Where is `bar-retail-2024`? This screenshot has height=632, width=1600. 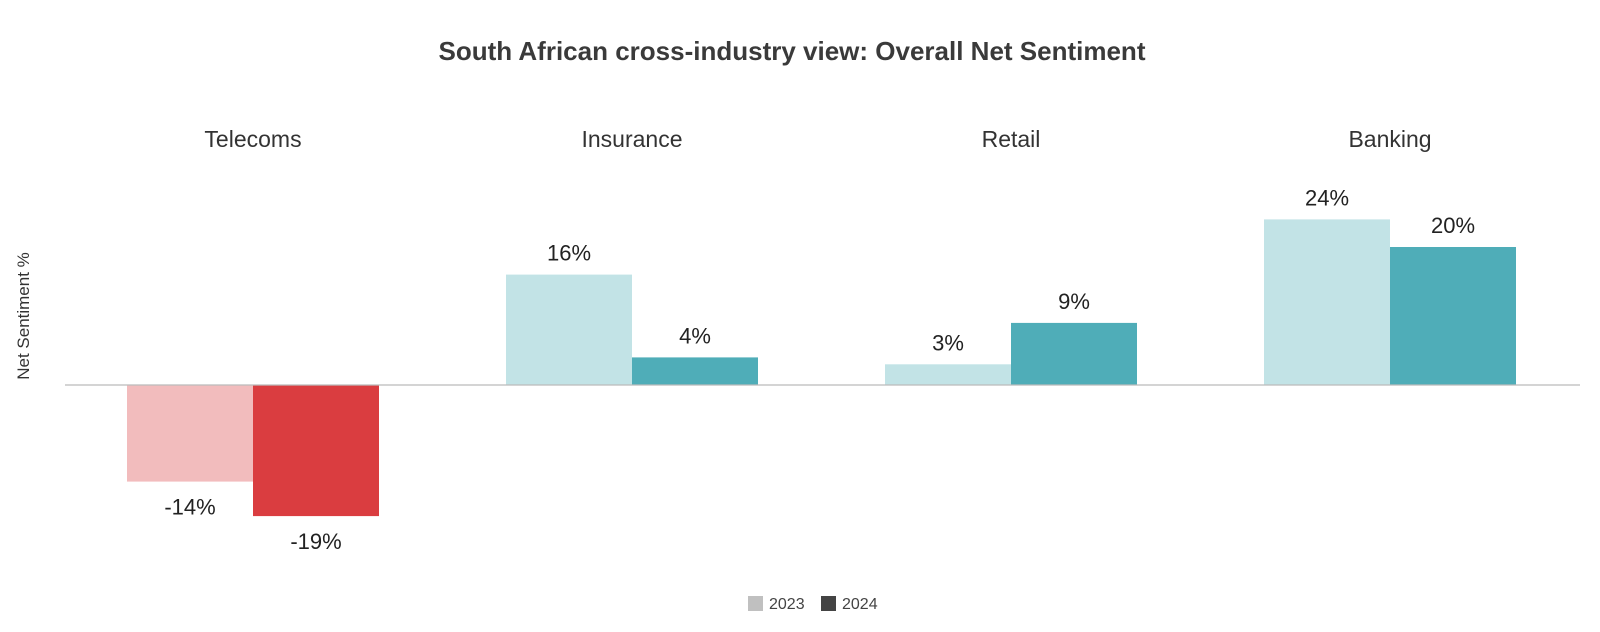 bar-retail-2024 is located at coordinates (1074, 353).